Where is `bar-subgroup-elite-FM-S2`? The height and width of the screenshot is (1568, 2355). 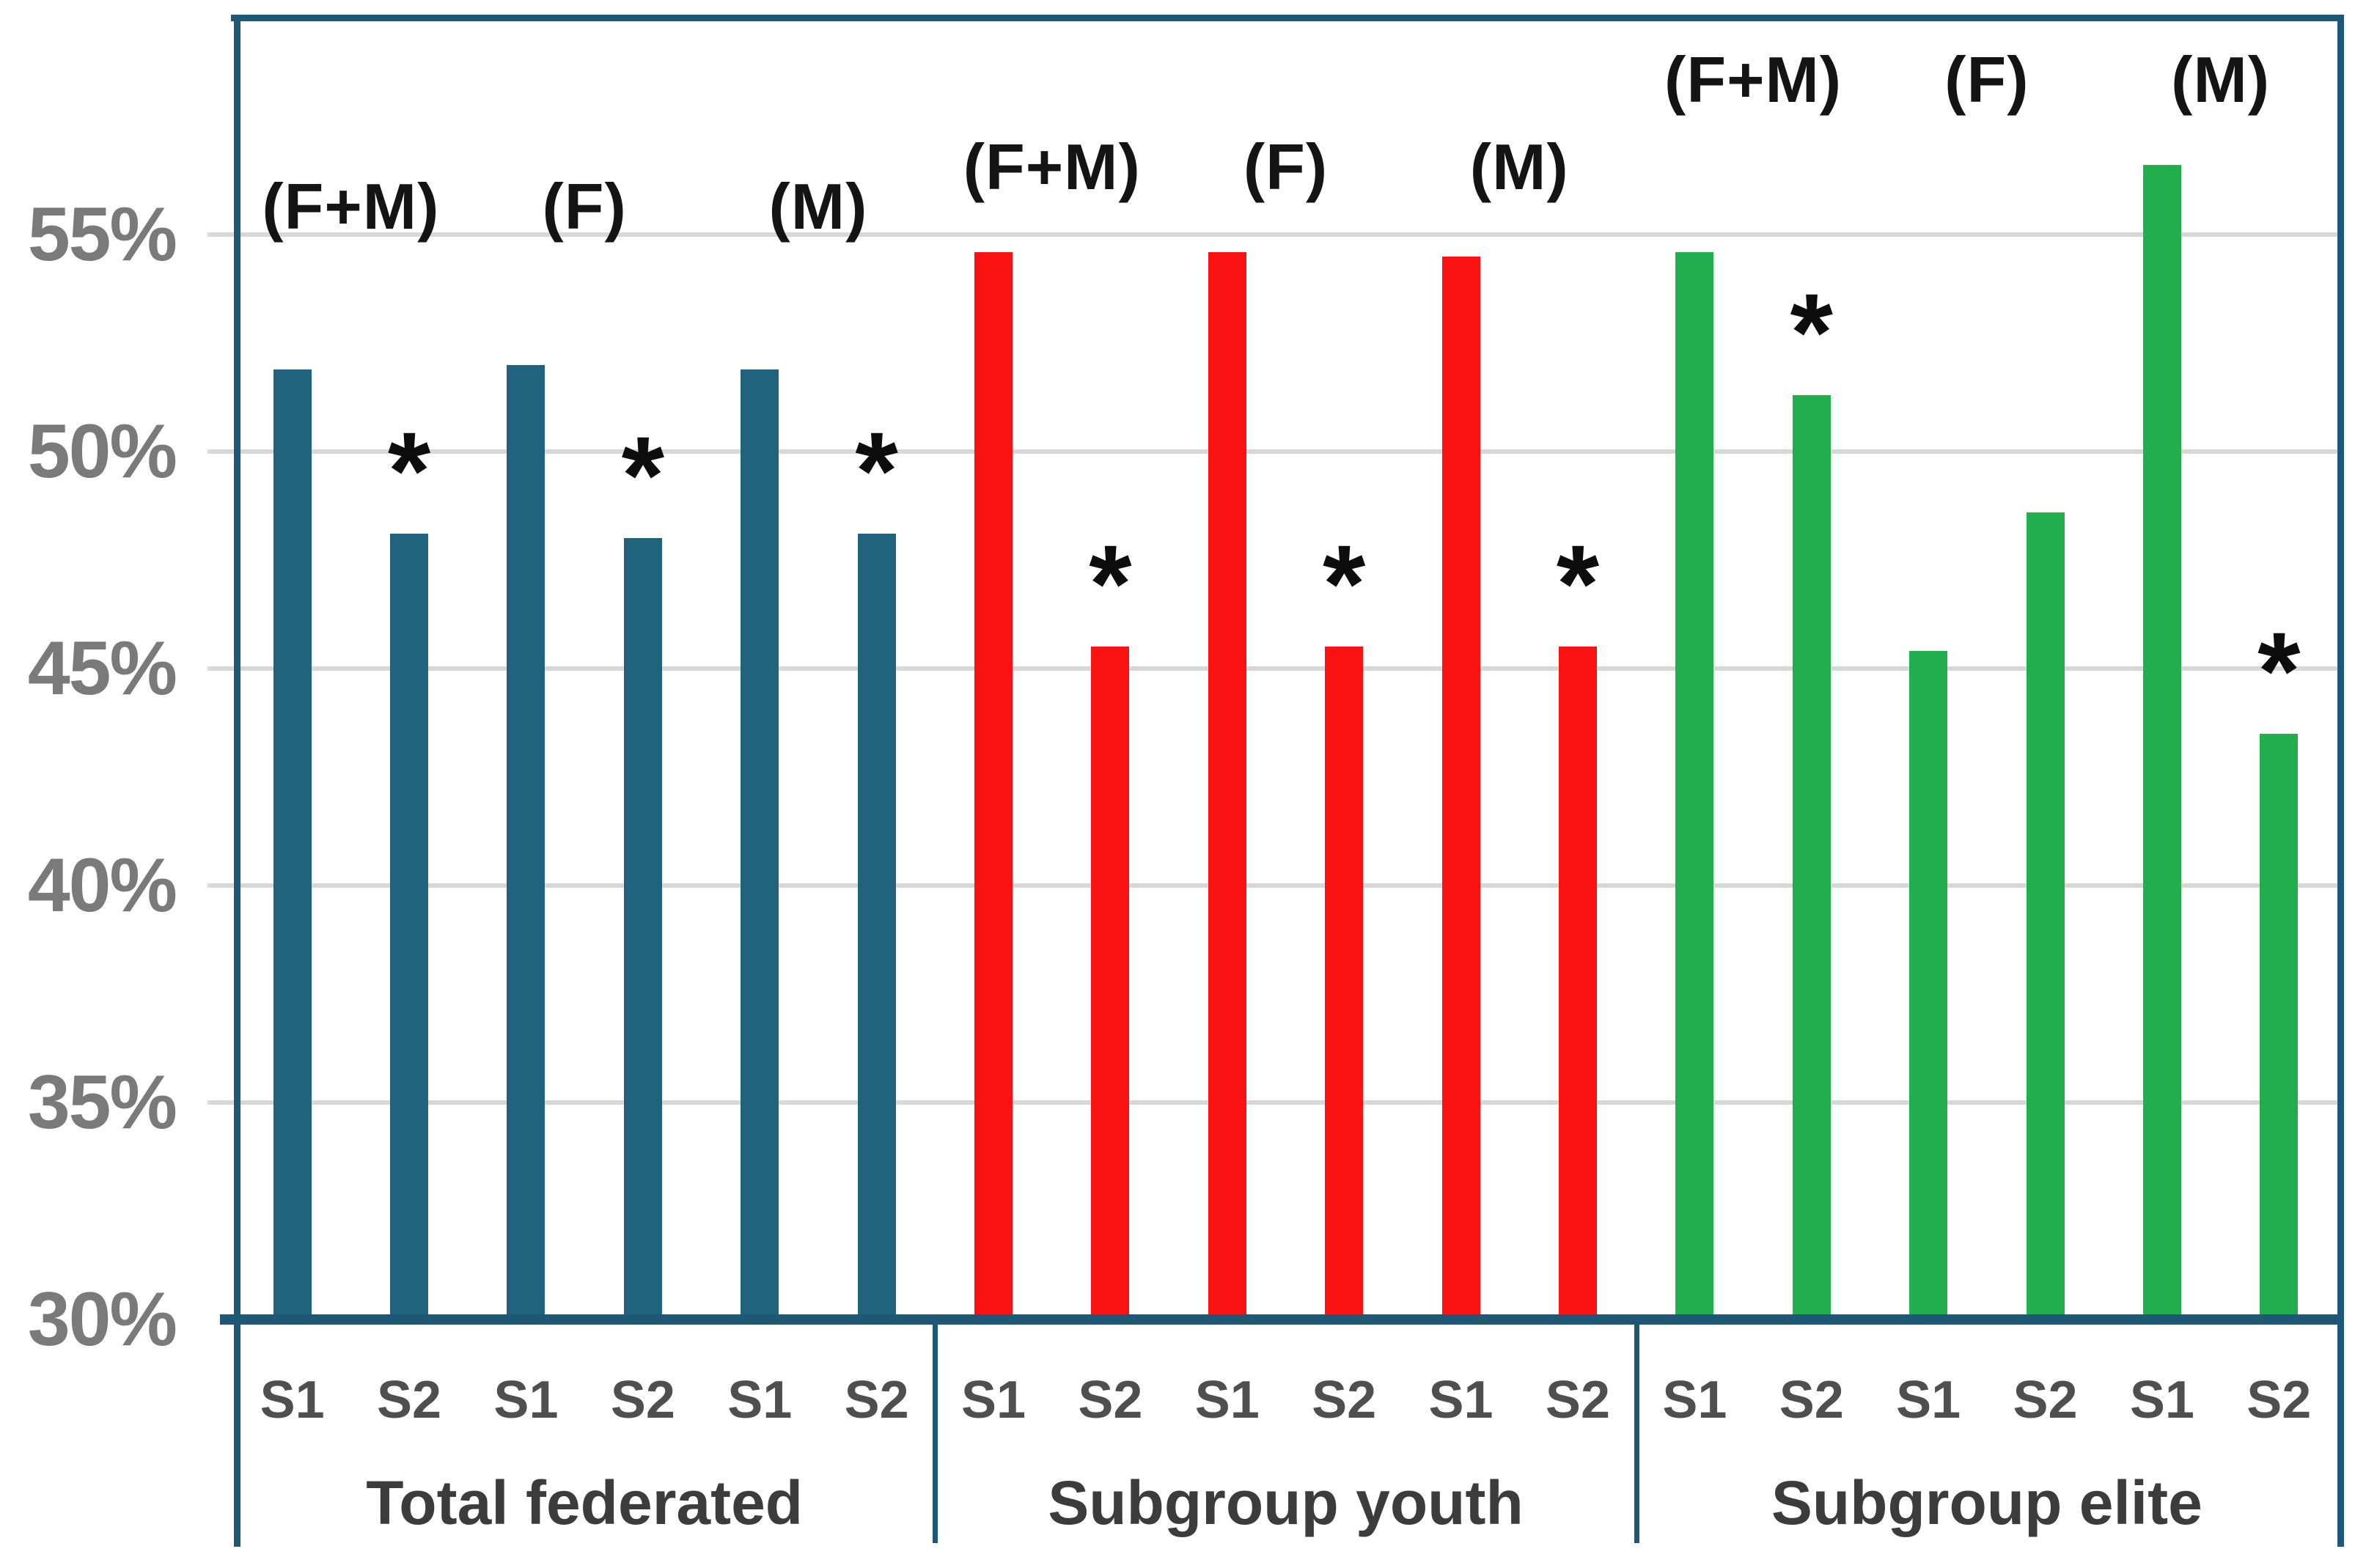
bar-subgroup-elite-FM-S2 is located at coordinates (1811, 859).